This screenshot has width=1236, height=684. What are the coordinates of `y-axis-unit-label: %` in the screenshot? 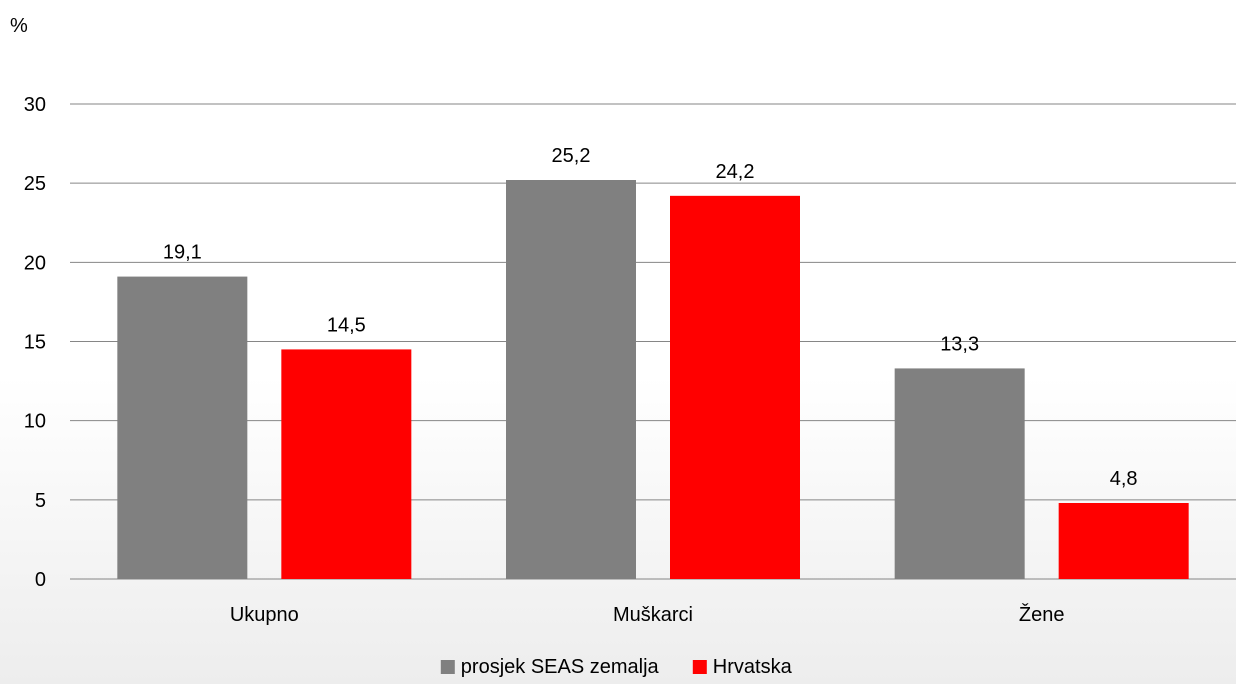 It's located at (19, 26).